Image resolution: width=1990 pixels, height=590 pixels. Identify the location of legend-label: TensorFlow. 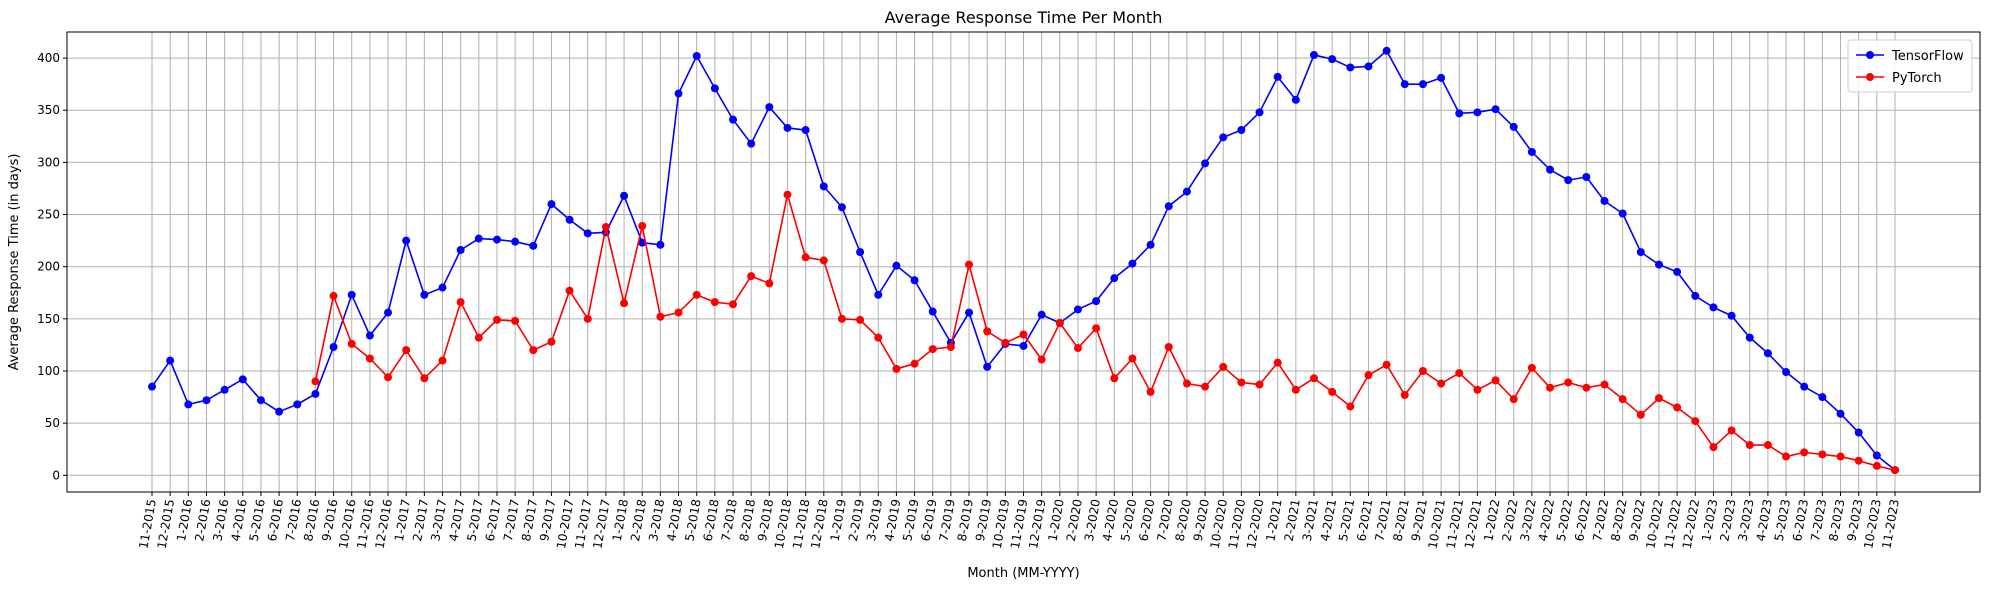
(1927, 56).